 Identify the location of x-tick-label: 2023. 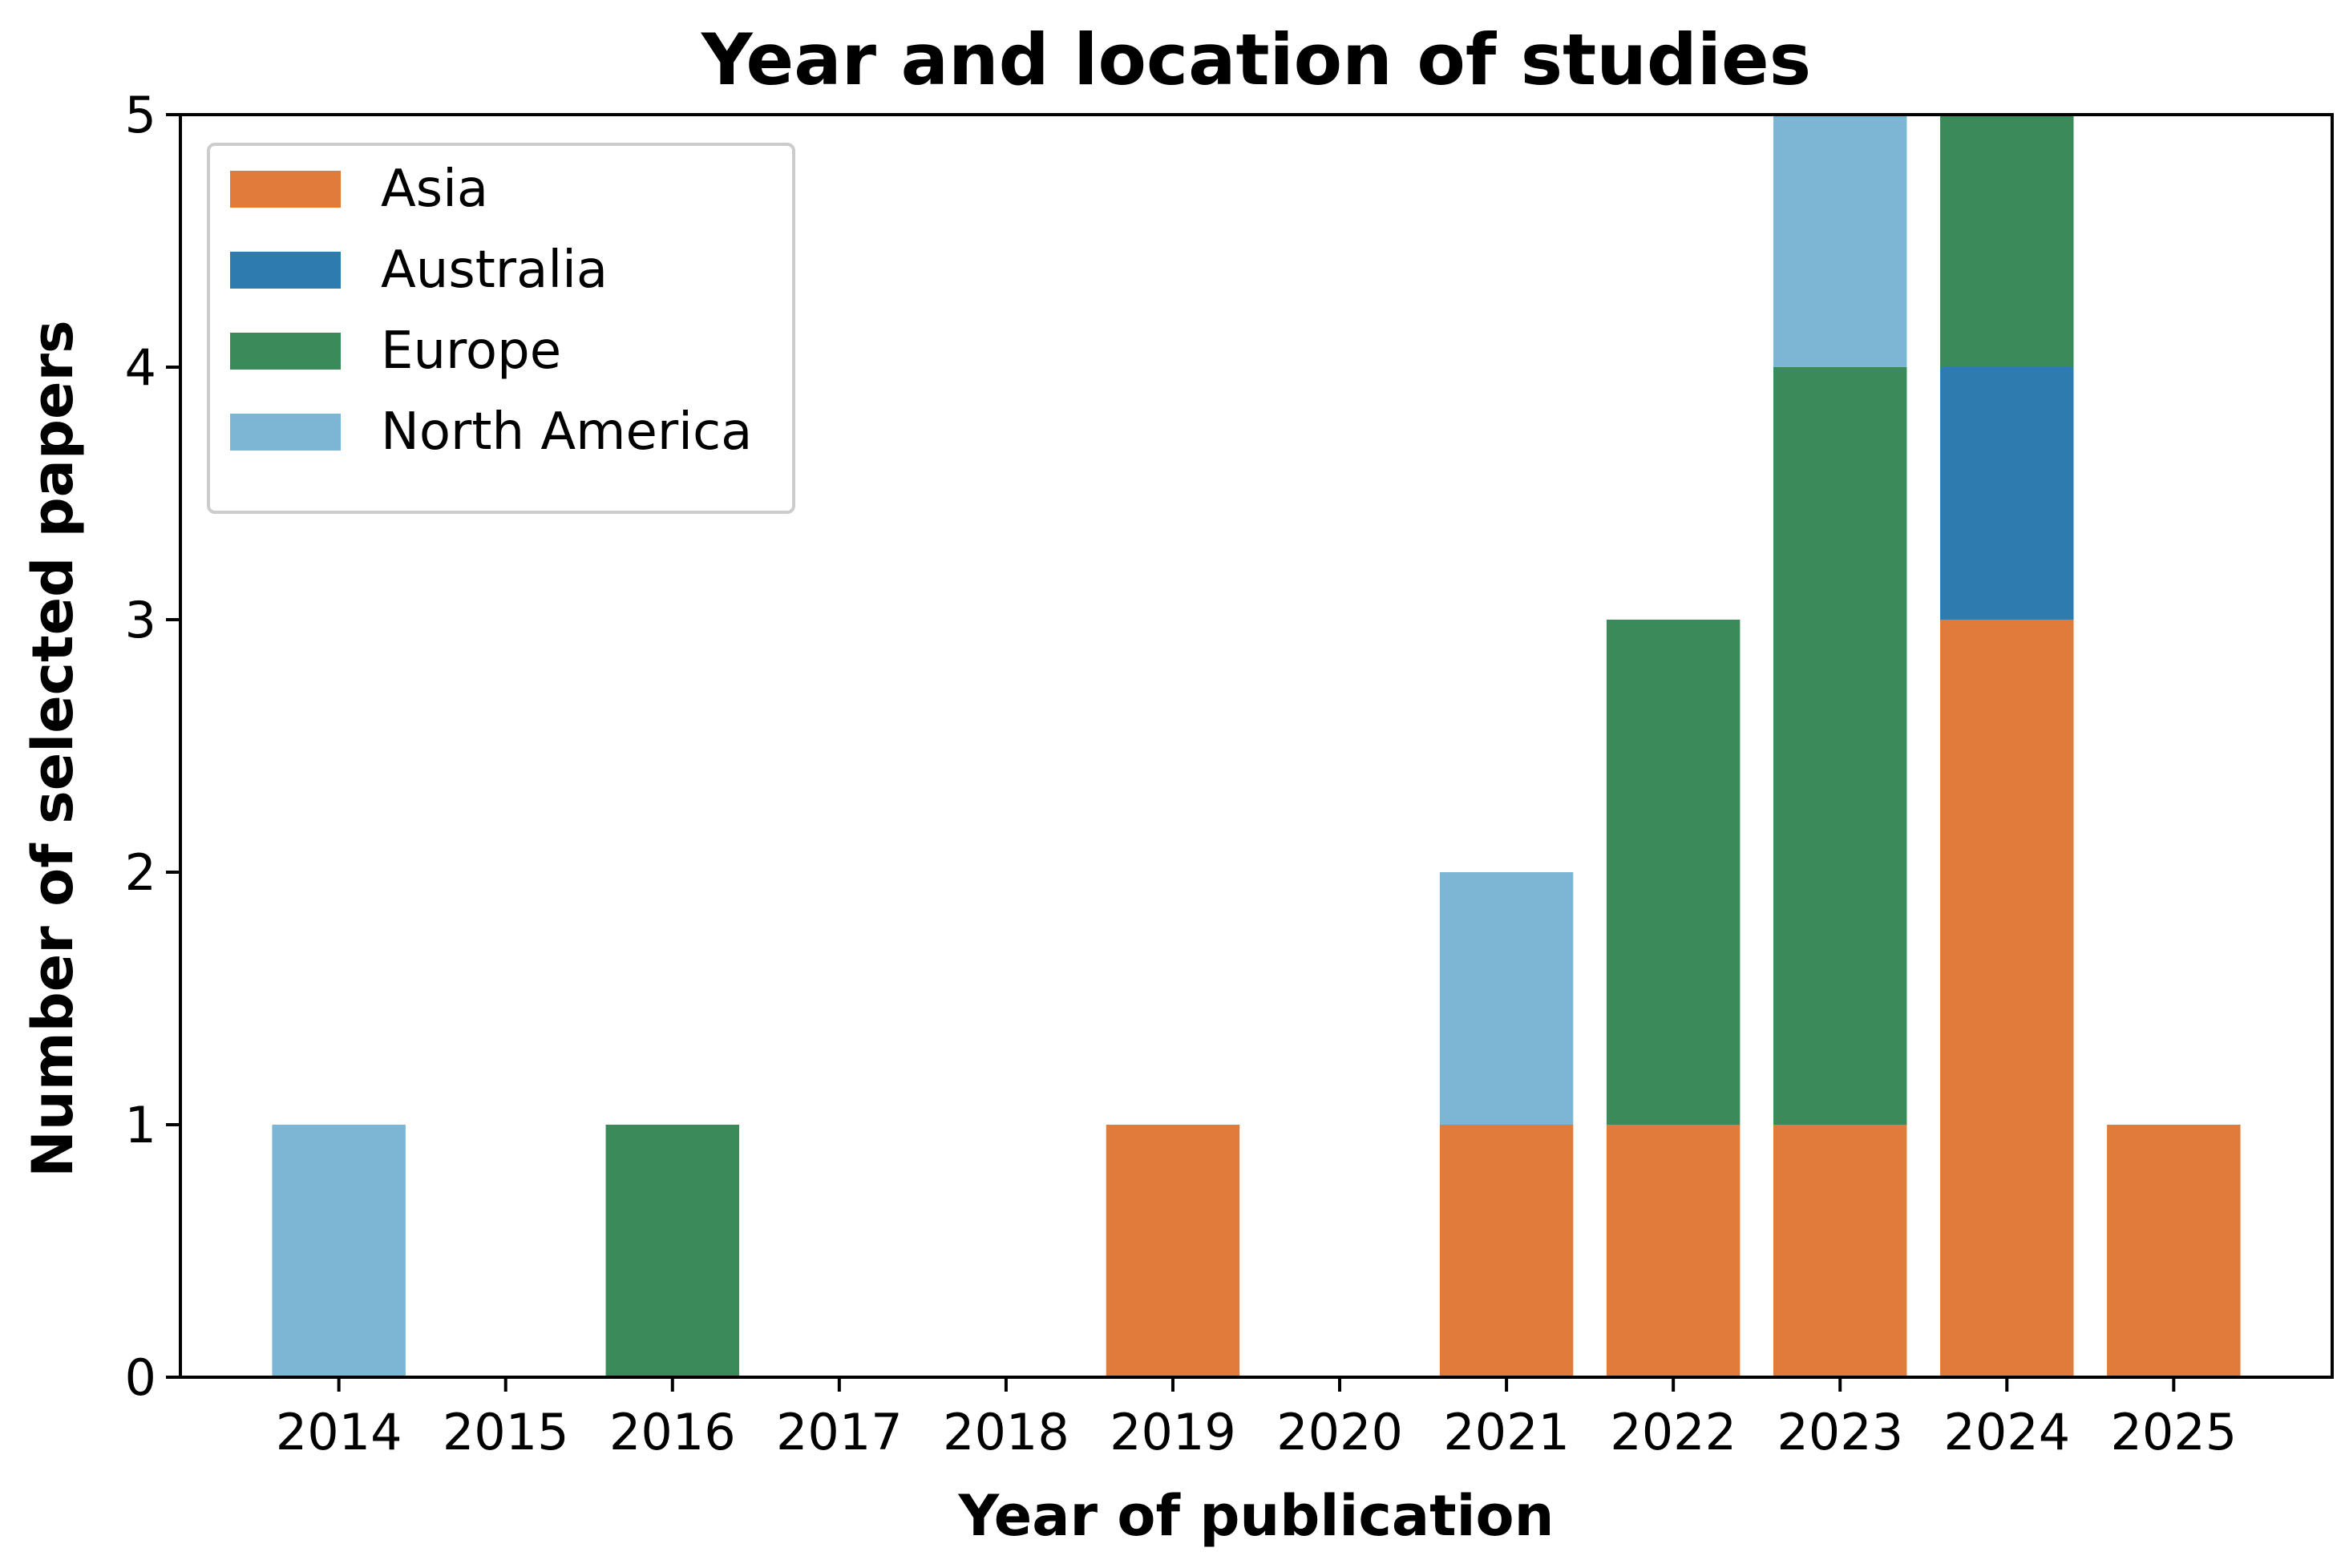
(1840, 1432).